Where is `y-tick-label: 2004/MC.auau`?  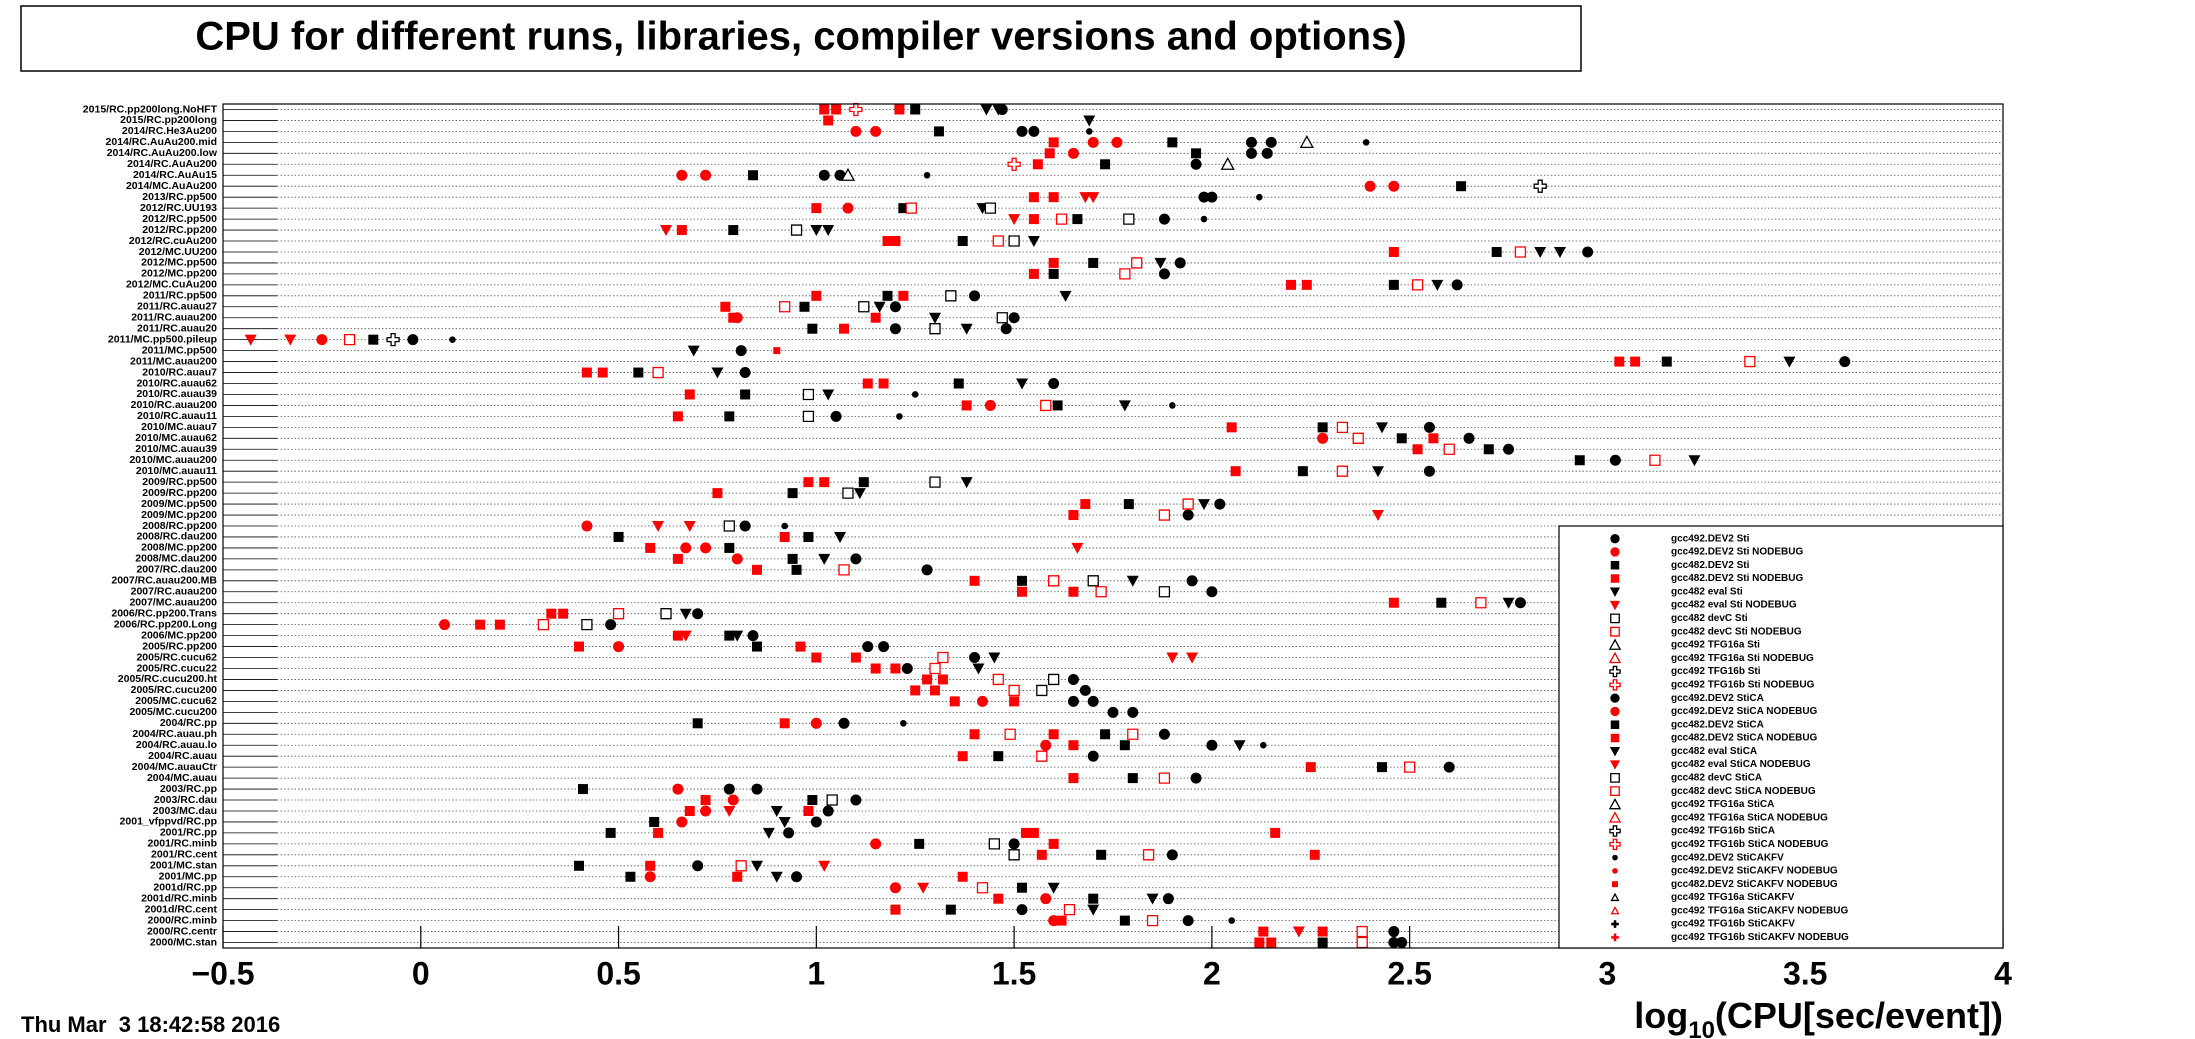
y-tick-label: 2004/MC.auau is located at coordinates (182, 778).